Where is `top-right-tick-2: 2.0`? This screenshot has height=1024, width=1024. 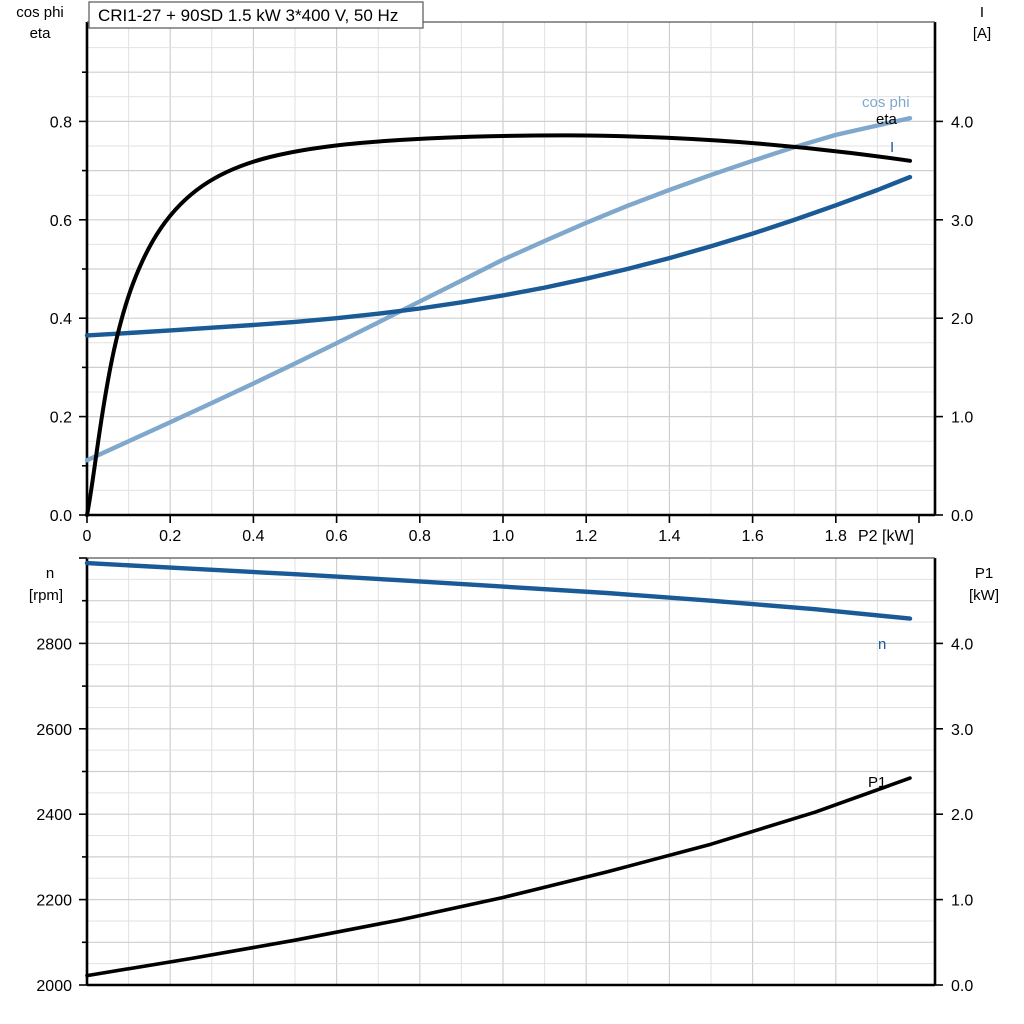
top-right-tick-2: 2.0 is located at coordinates (962, 319).